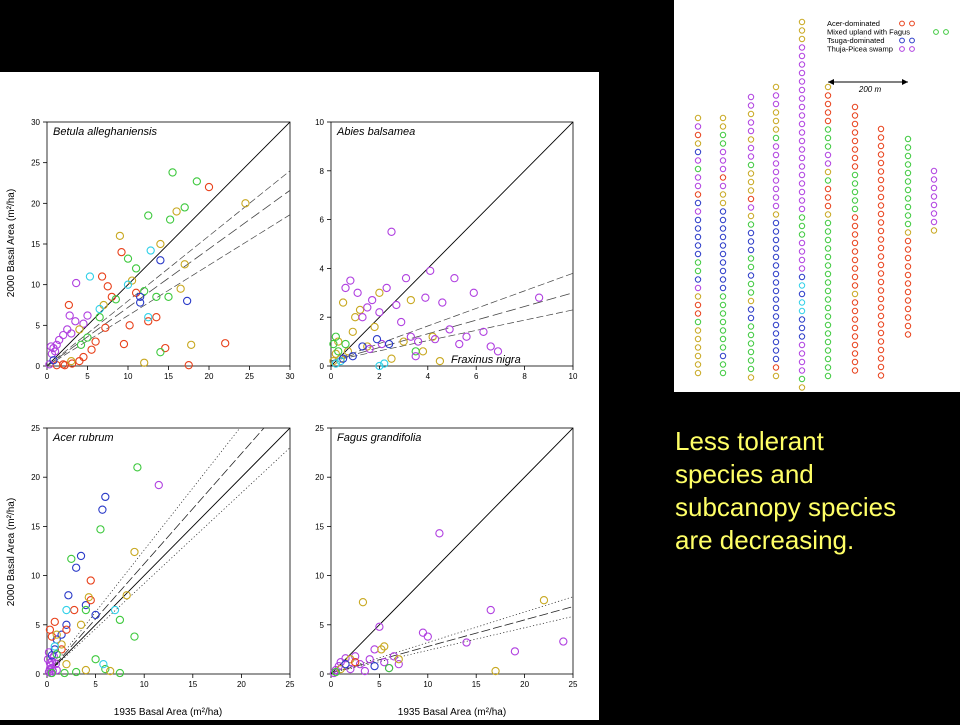 This screenshot has height=725, width=960. I want to click on data-points, so click(147, 269).